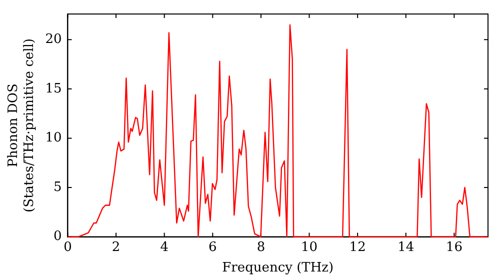  What do you see at coordinates (278, 268) in the screenshot?
I see `x-axis-title: Frequency (THz)` at bounding box center [278, 268].